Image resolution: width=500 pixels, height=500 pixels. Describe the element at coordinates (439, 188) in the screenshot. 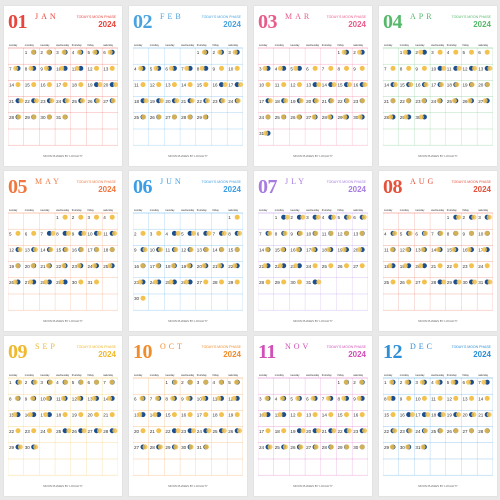

I see `month-header: 08 AUG TODAY'S MOON PHASE 2024` at that location.